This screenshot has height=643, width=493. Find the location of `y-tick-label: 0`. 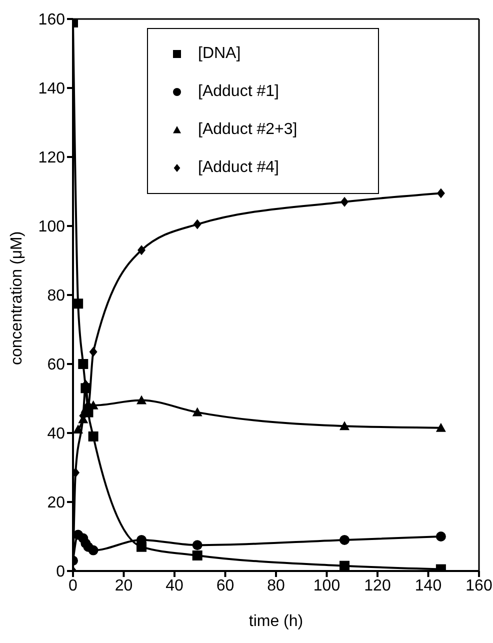

y-tick-label: 0 is located at coordinates (61, 572).